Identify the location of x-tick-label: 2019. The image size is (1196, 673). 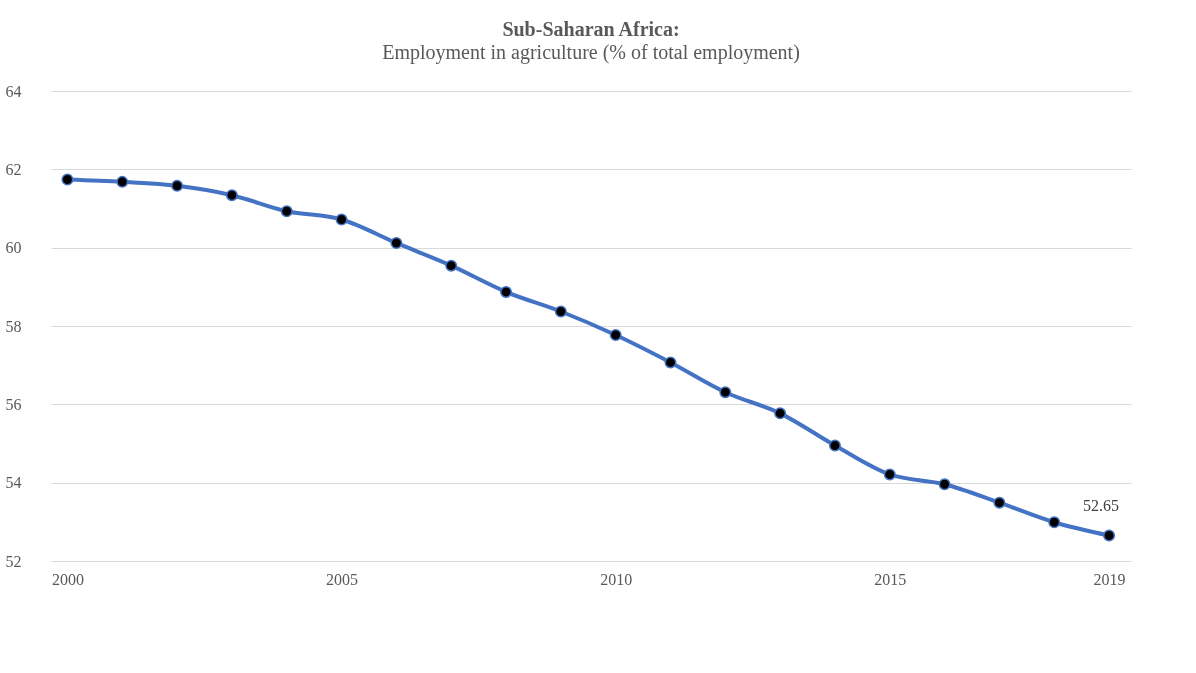
(1109, 579).